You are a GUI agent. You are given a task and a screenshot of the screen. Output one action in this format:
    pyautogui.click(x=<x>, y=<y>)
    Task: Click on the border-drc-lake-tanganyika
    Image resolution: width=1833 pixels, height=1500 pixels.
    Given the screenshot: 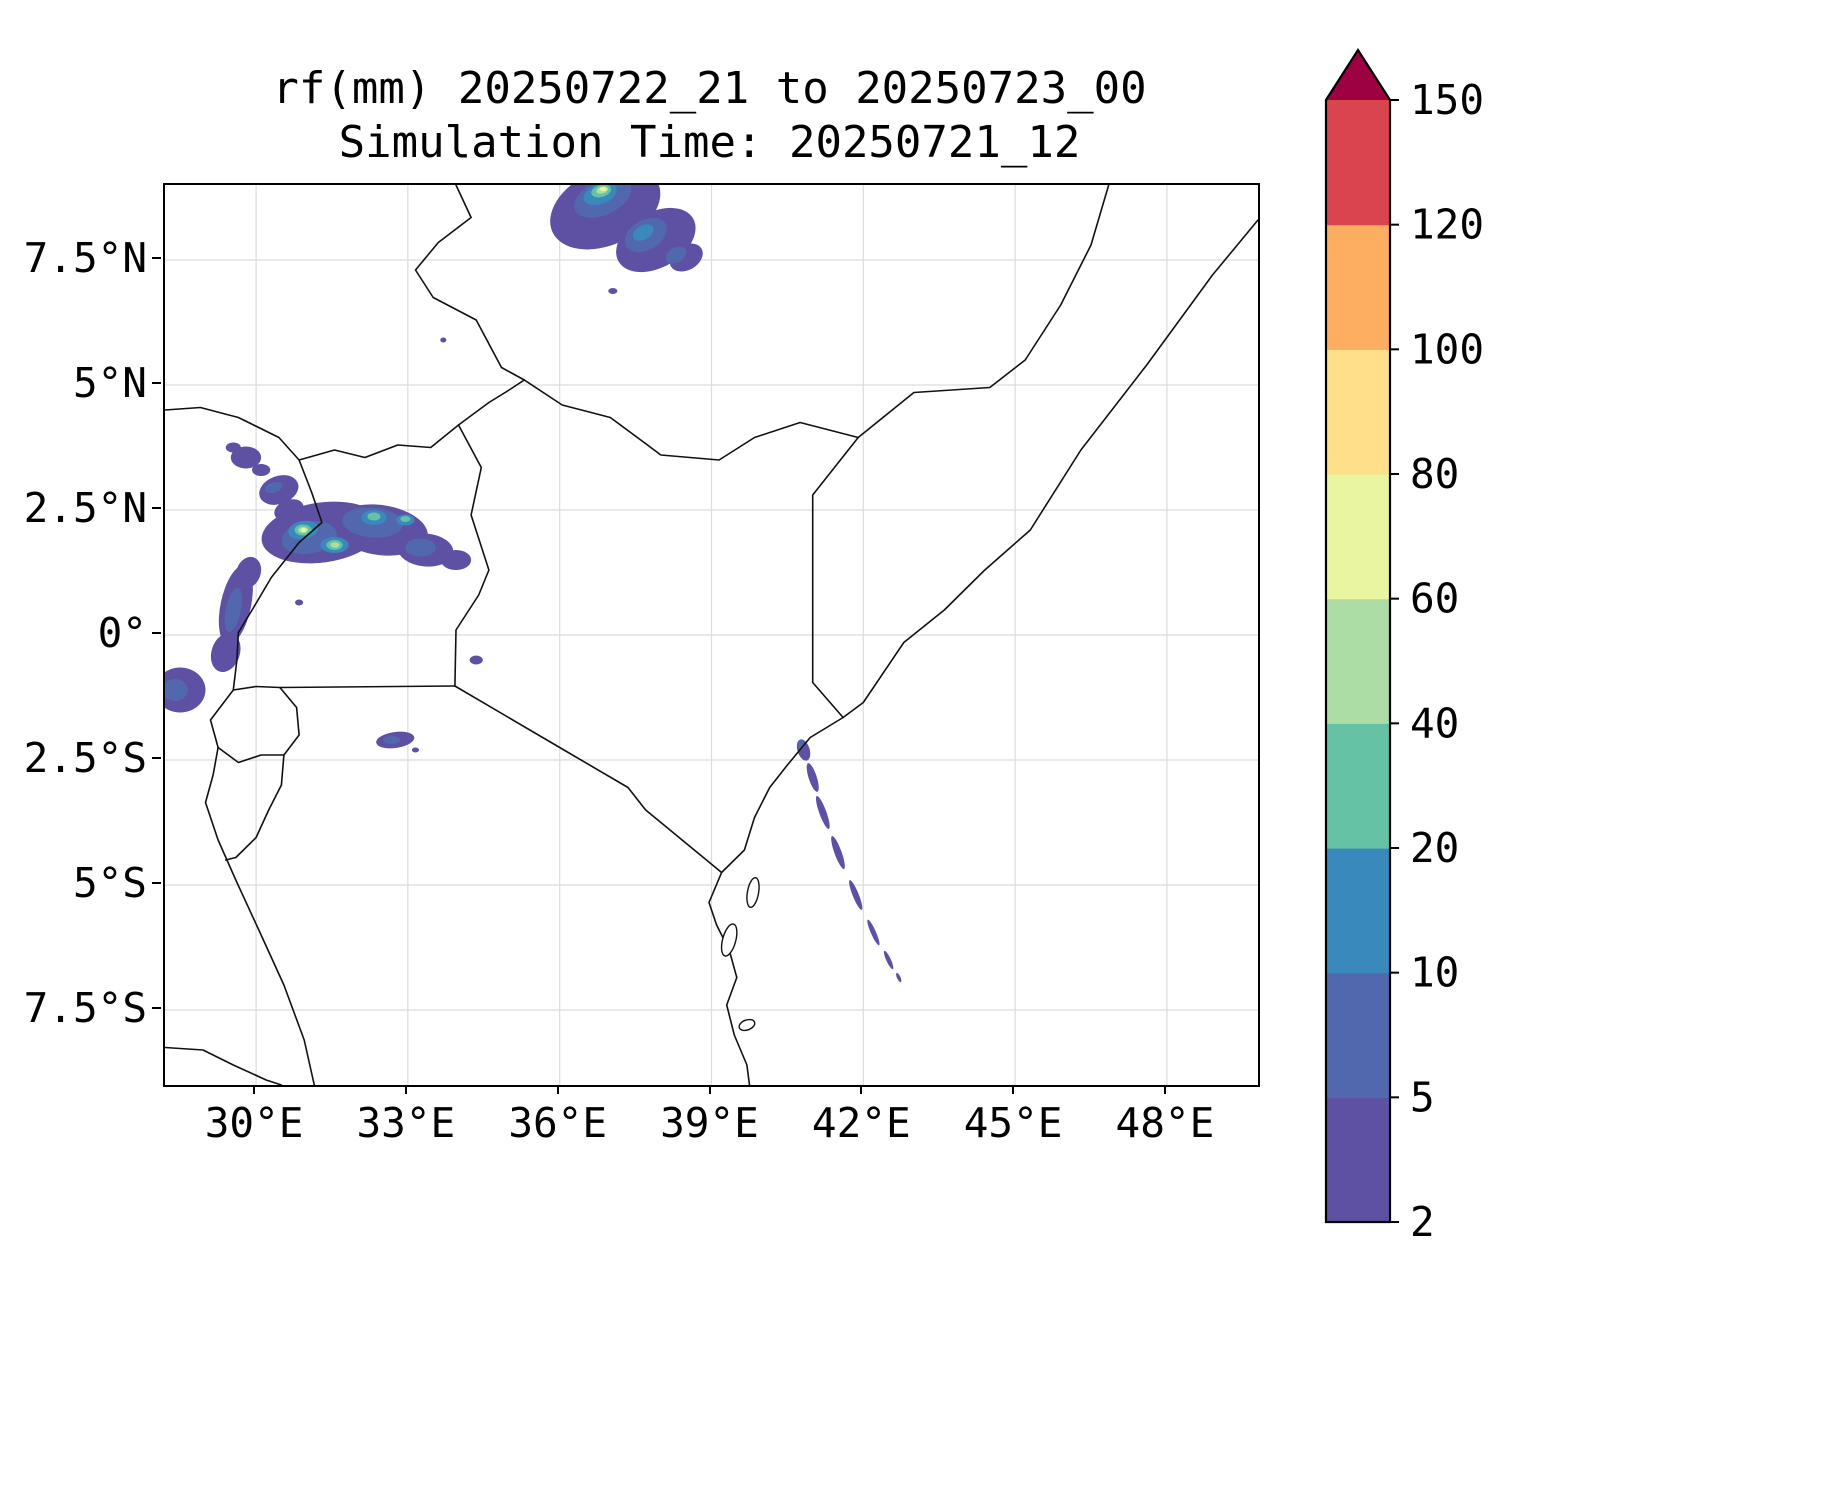 What is the action you would take?
    pyautogui.click(x=260, y=887)
    